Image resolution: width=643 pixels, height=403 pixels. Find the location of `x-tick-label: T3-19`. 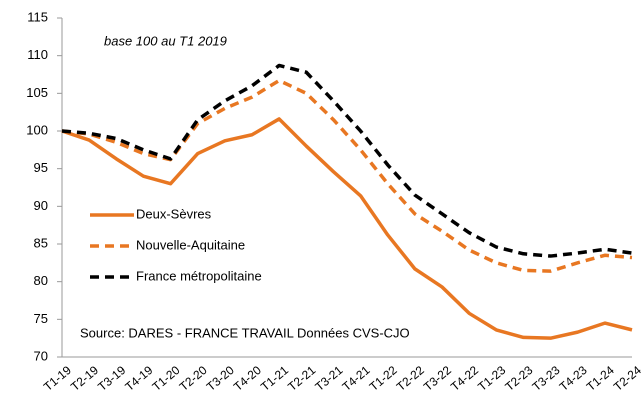

x-tick-label: T3-19 is located at coordinates (111, 378).